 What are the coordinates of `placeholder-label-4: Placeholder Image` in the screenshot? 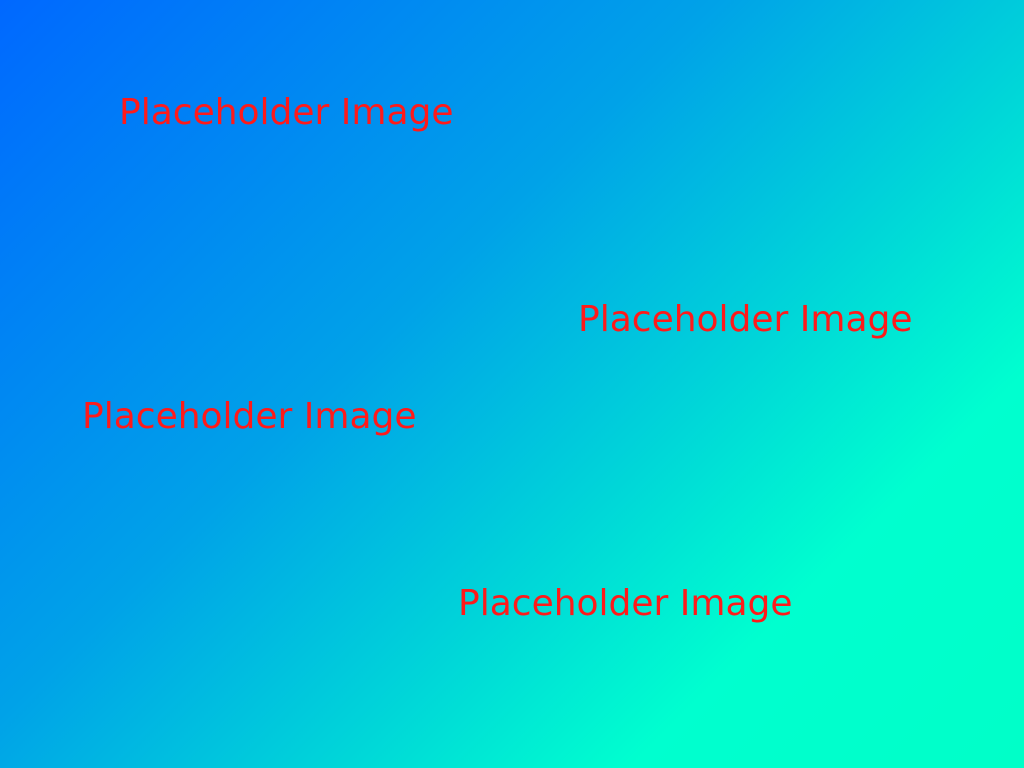 It's located at (625, 603).